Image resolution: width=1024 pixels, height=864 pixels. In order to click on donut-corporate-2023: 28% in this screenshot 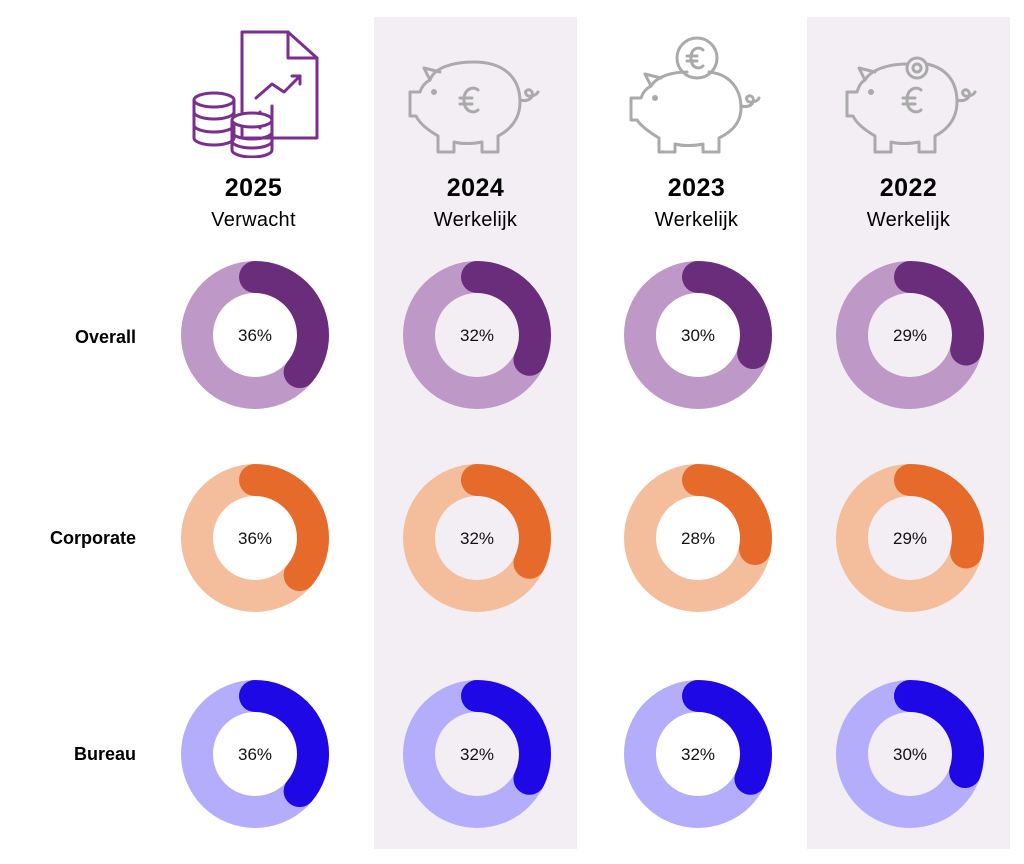, I will do `click(698, 538)`.